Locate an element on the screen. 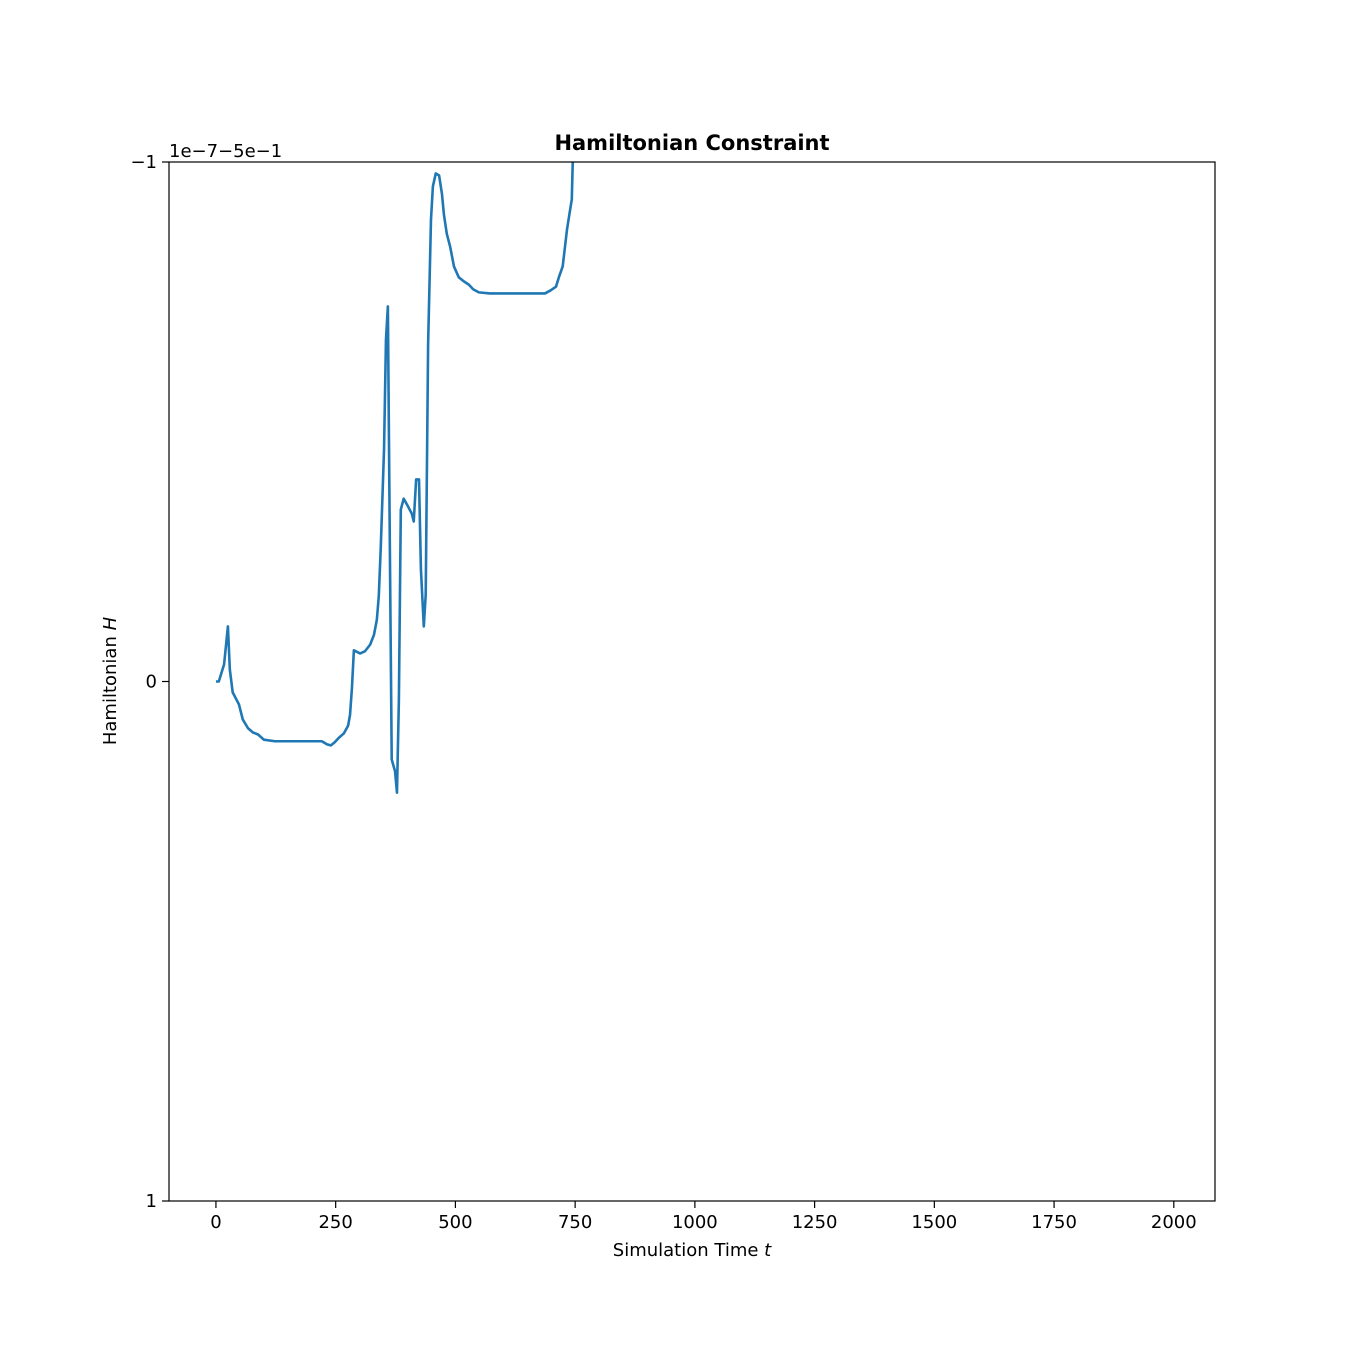 This screenshot has height=1354, width=1350. data-line is located at coordinates (395, 478).